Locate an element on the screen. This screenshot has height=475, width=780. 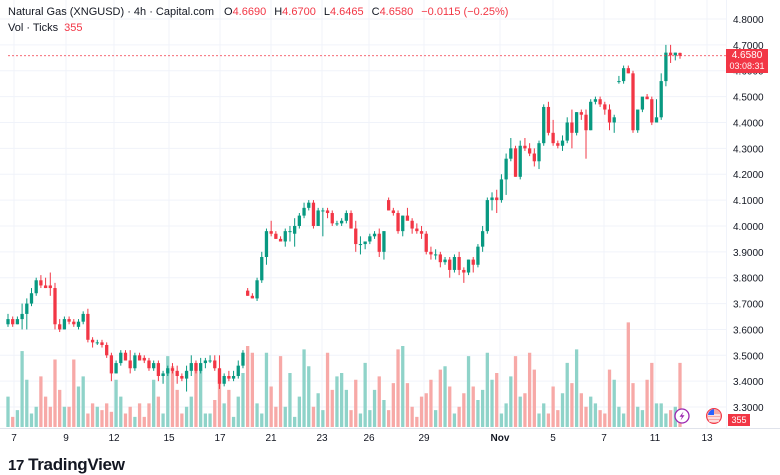
close-value: 4.6580 is located at coordinates (396, 12).